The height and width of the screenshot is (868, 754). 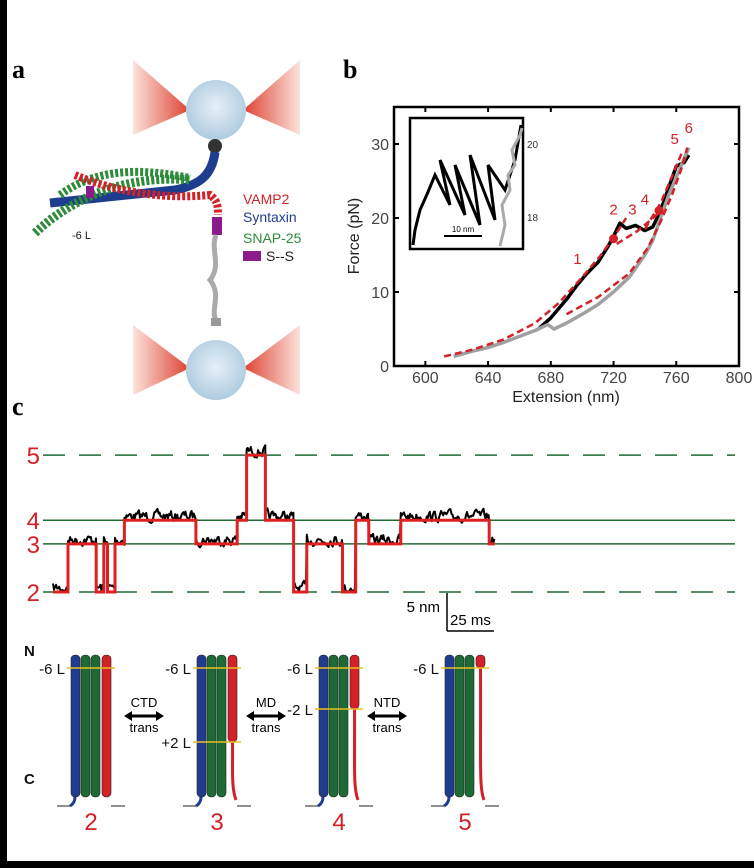 I want to click on legend-syntaxin: Syntaxin, so click(x=270, y=217).